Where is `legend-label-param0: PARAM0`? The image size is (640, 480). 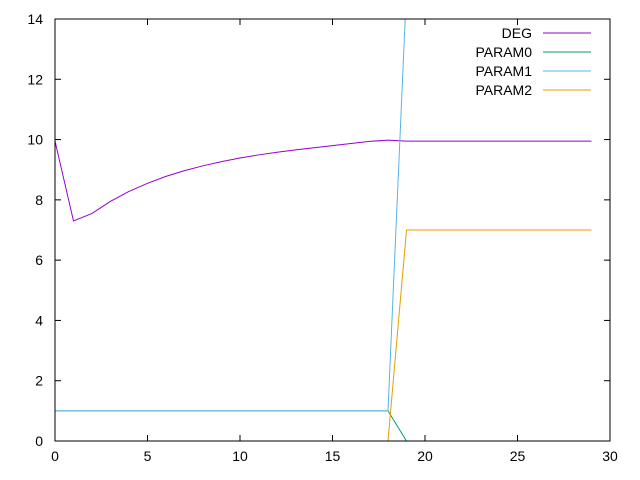 legend-label-param0: PARAM0 is located at coordinates (503, 52).